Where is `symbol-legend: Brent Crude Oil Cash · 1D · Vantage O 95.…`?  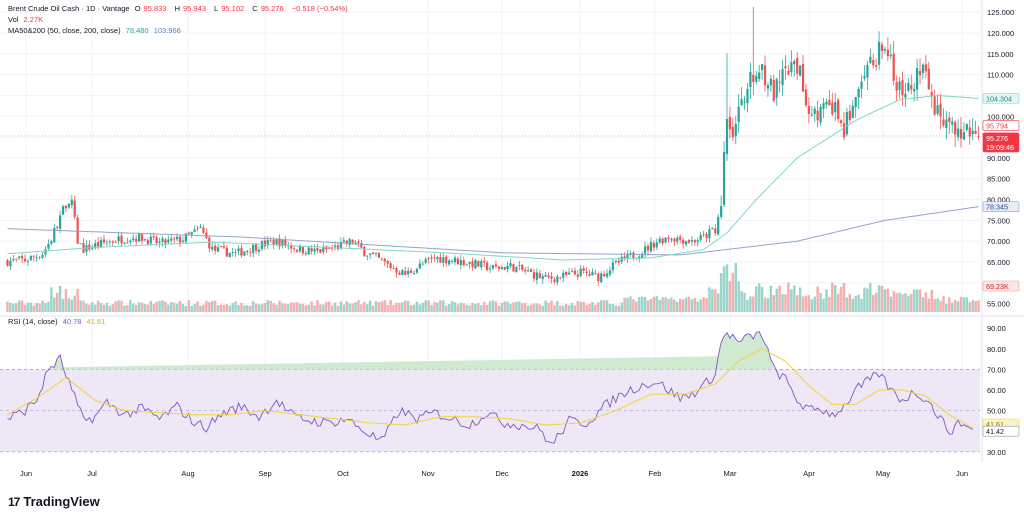
symbol-legend: Brent Crude Oil Cash · 1D · Vantage O 95.… is located at coordinates (179, 9).